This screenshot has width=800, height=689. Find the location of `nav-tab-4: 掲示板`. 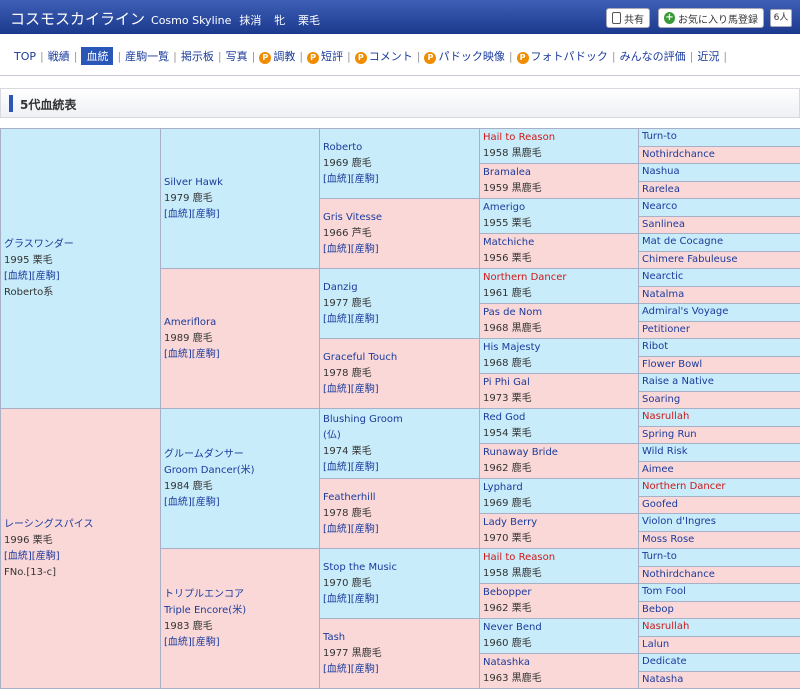

nav-tab-4: 掲示板 is located at coordinates (197, 56).